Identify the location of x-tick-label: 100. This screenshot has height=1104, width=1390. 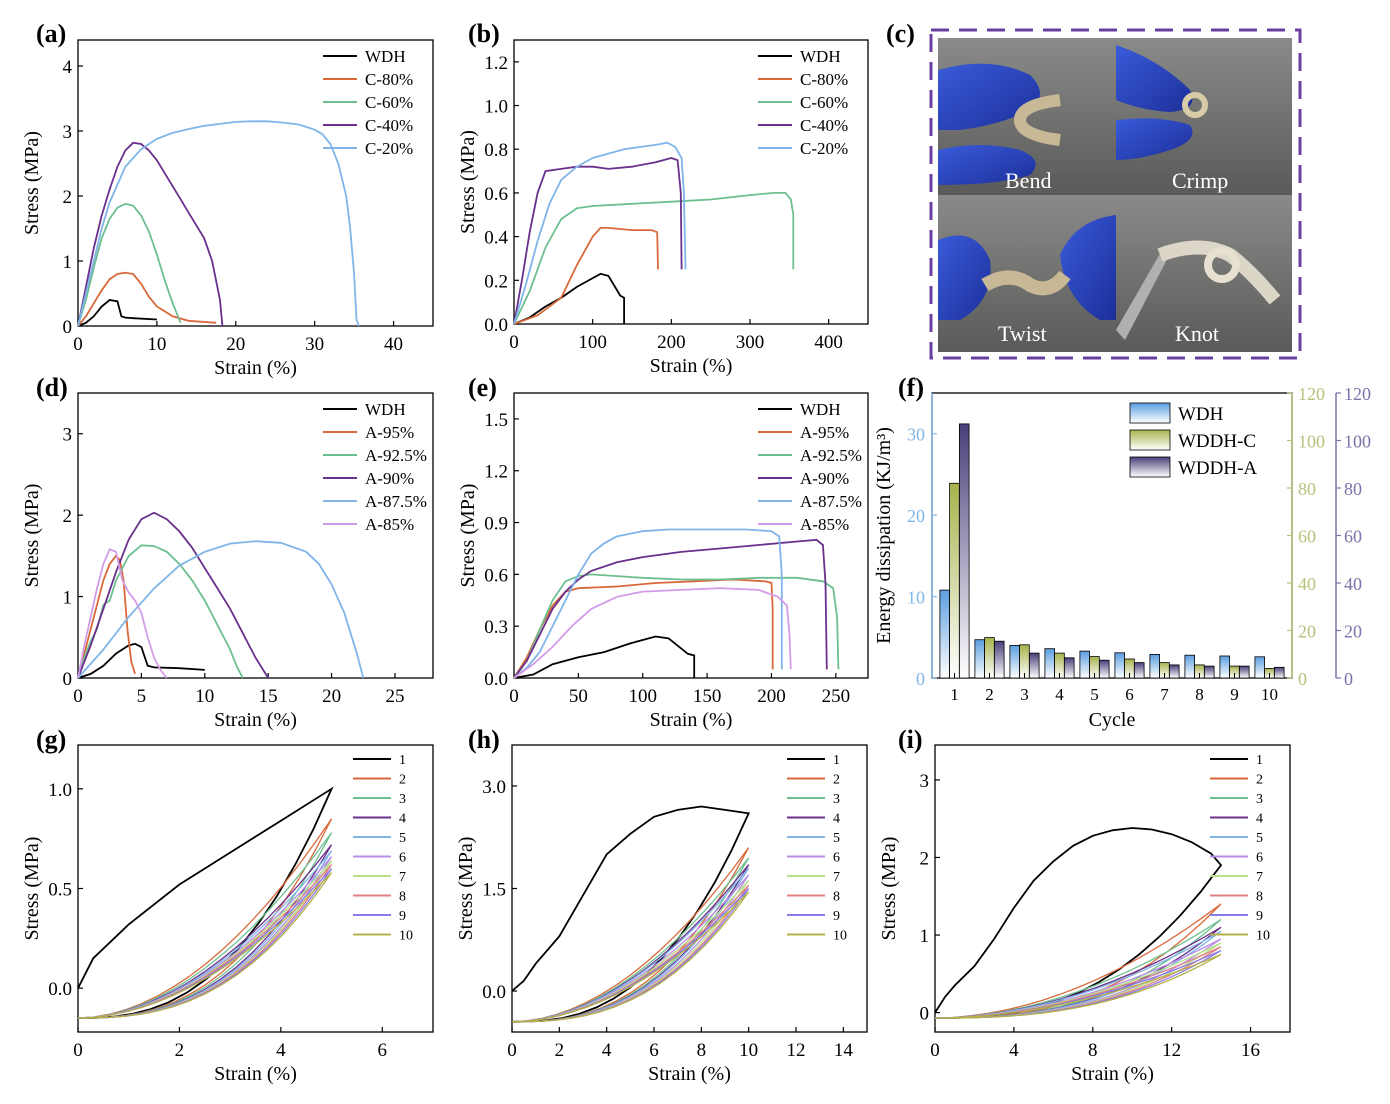
(592, 342).